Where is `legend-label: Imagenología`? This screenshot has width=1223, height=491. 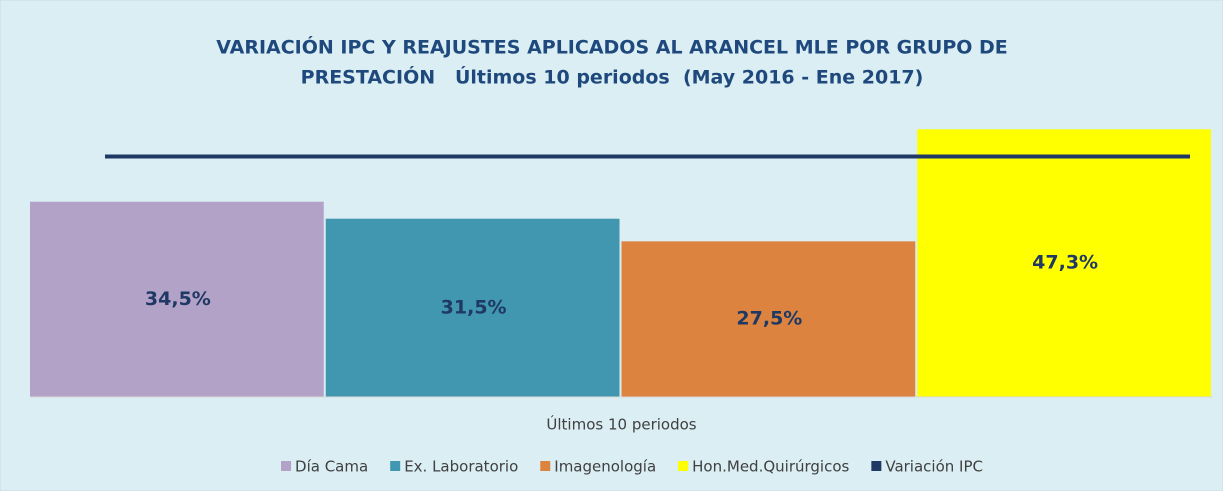 legend-label: Imagenología is located at coordinates (605, 467).